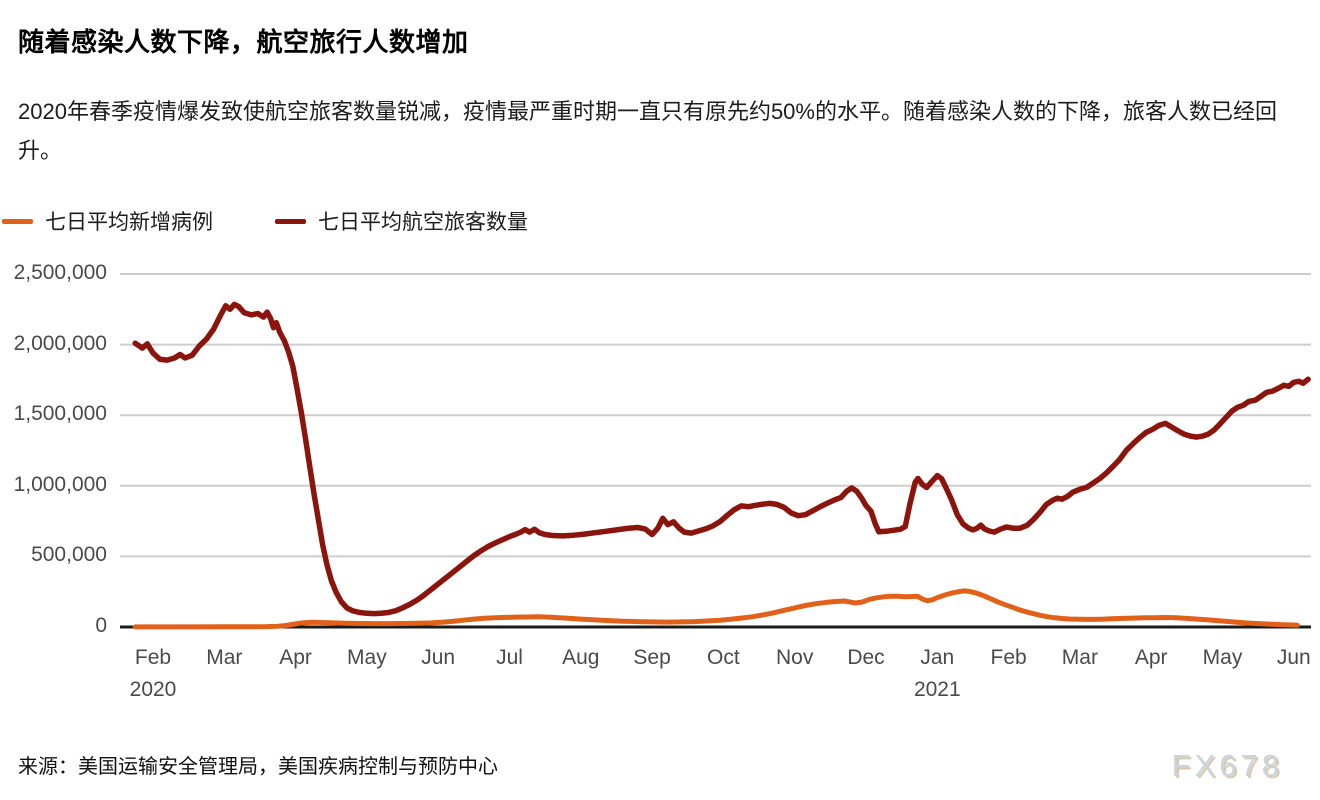  I want to click on legend-label-passengers: 七日平均航空旅客数量, so click(423, 222).